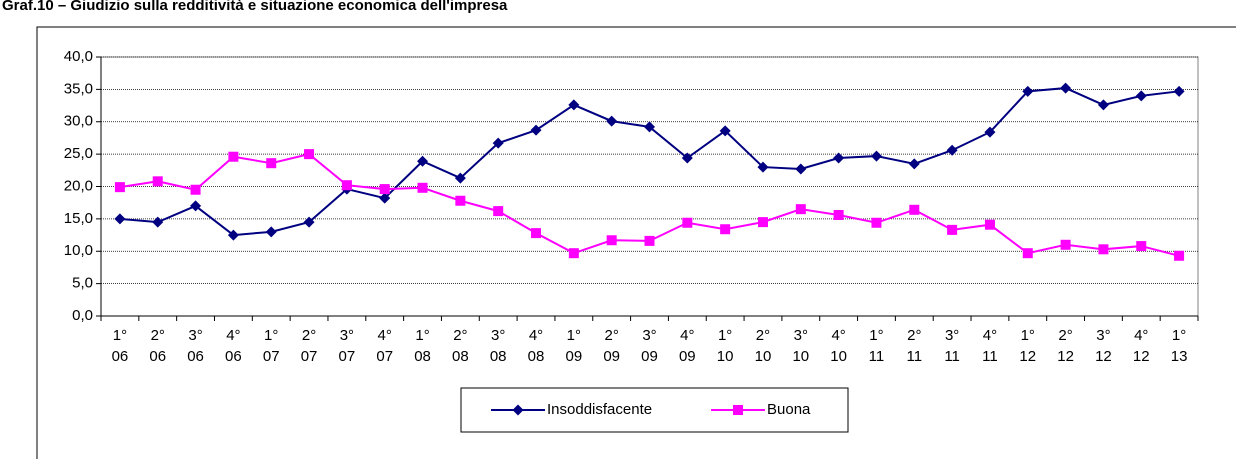  I want to click on x-tick-label: 1° 09, so click(574, 346).